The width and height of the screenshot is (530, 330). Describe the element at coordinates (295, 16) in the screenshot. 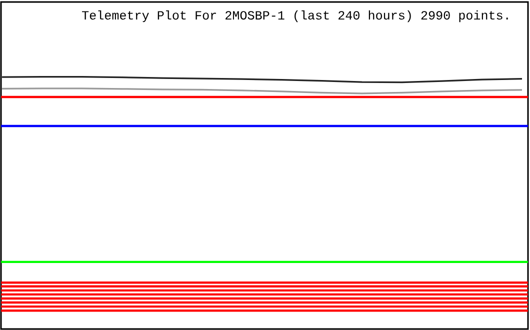

I see `chart-title: Telemetry Plot For 2MOSBP-1 (last 240 hours) 2990 points.` at that location.